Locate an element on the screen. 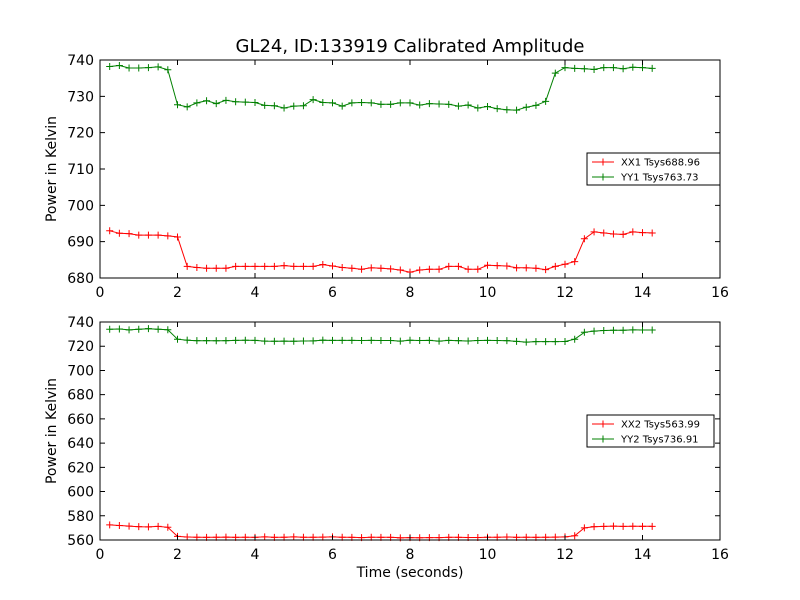  top-y-axis-label: Power in Kelvin is located at coordinates (52, 169).